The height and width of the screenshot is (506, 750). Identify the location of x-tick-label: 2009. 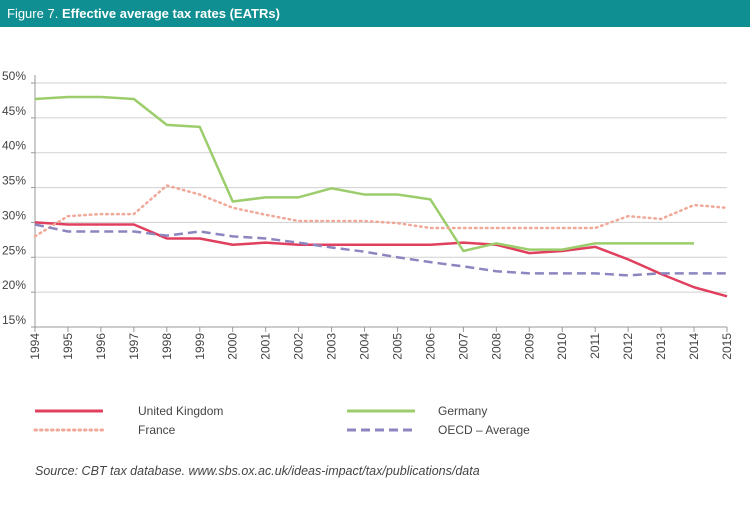
(529, 346).